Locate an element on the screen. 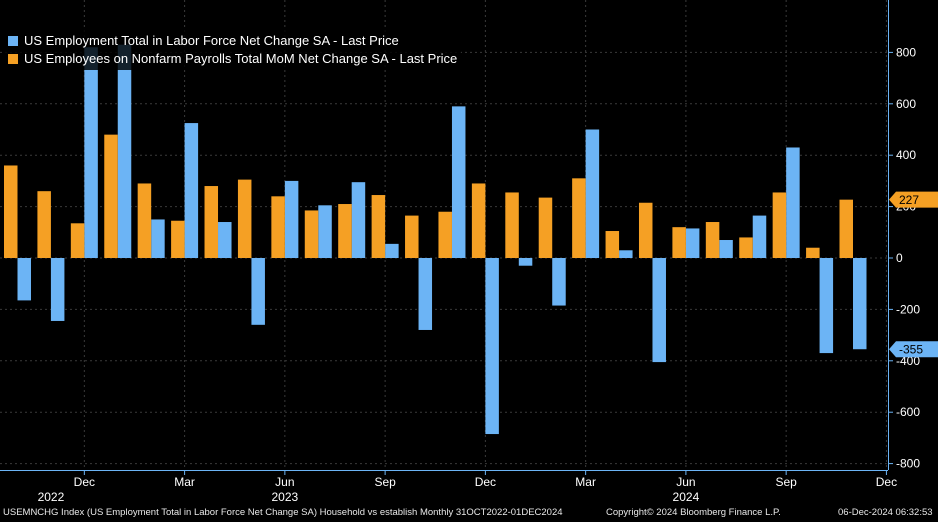 The image size is (938, 522). y-tick-label: -600 is located at coordinates (908, 412).